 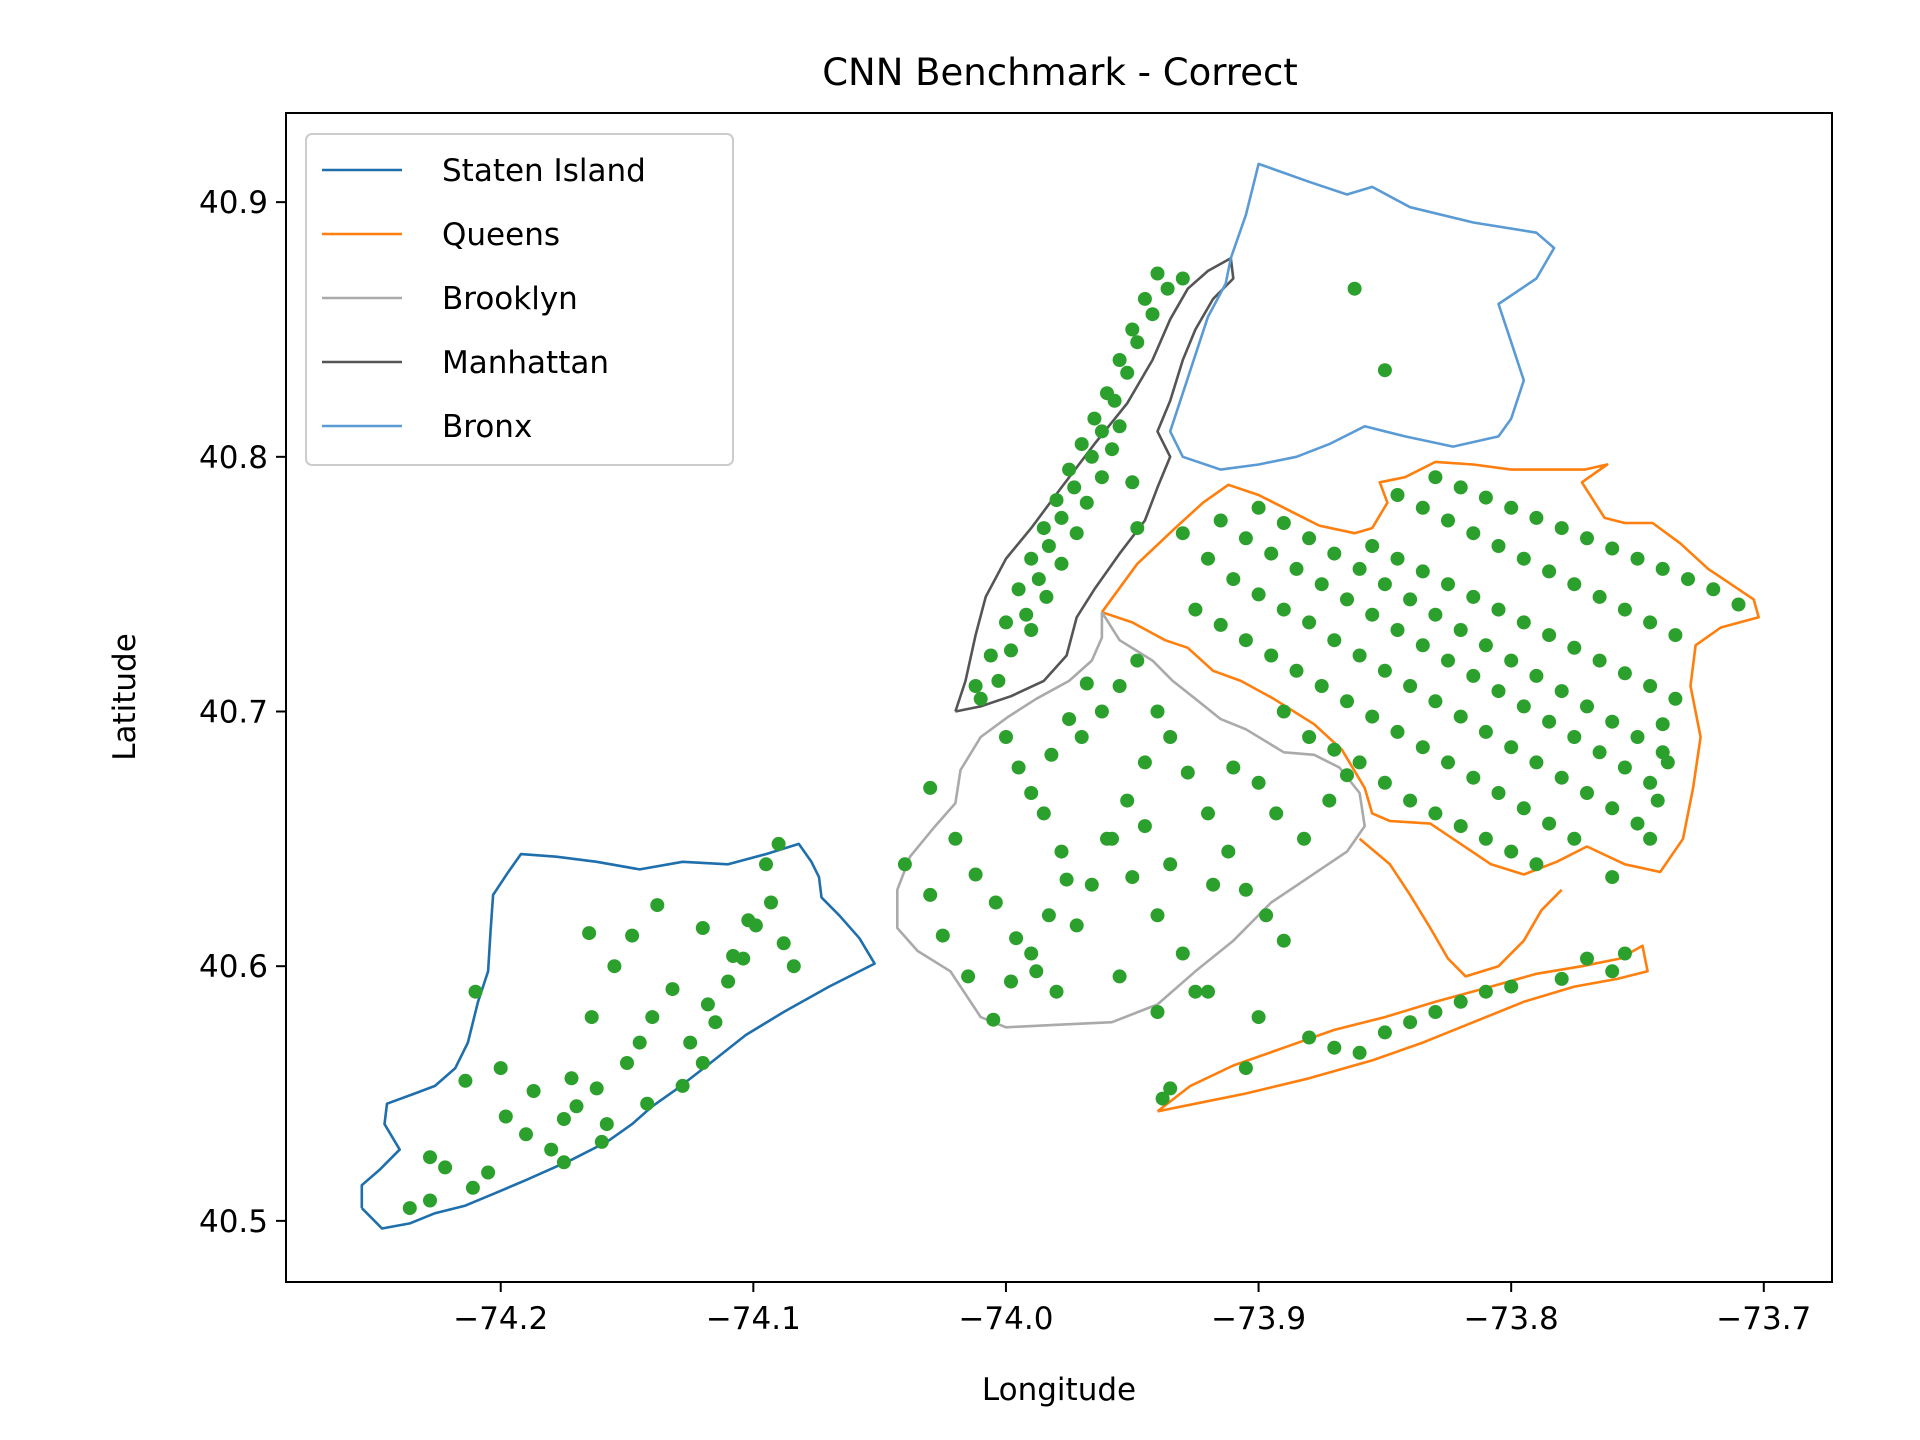 I want to click on y-tick-label: 40.6, so click(x=233, y=967).